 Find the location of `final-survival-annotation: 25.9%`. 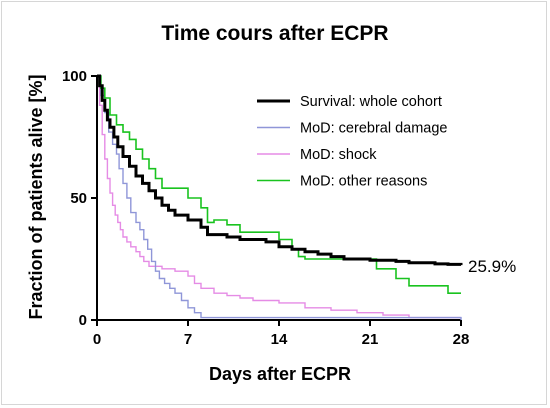

final-survival-annotation: 25.9% is located at coordinates (492, 266).